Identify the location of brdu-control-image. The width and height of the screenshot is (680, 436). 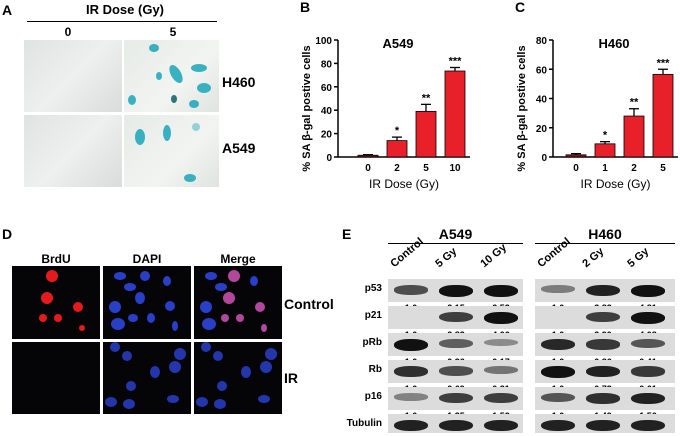
(56, 302).